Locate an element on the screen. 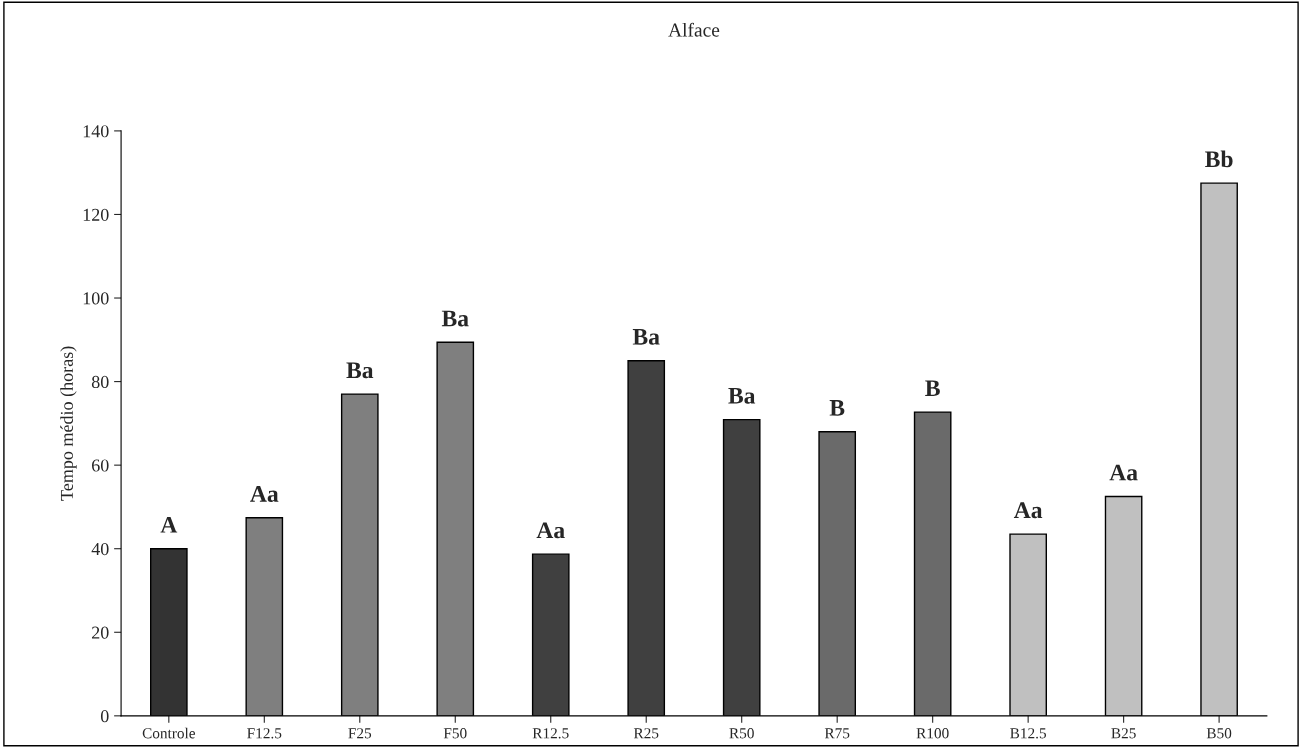 This screenshot has height=748, width=1302. y-tick-label: 80 is located at coordinates (100, 382).